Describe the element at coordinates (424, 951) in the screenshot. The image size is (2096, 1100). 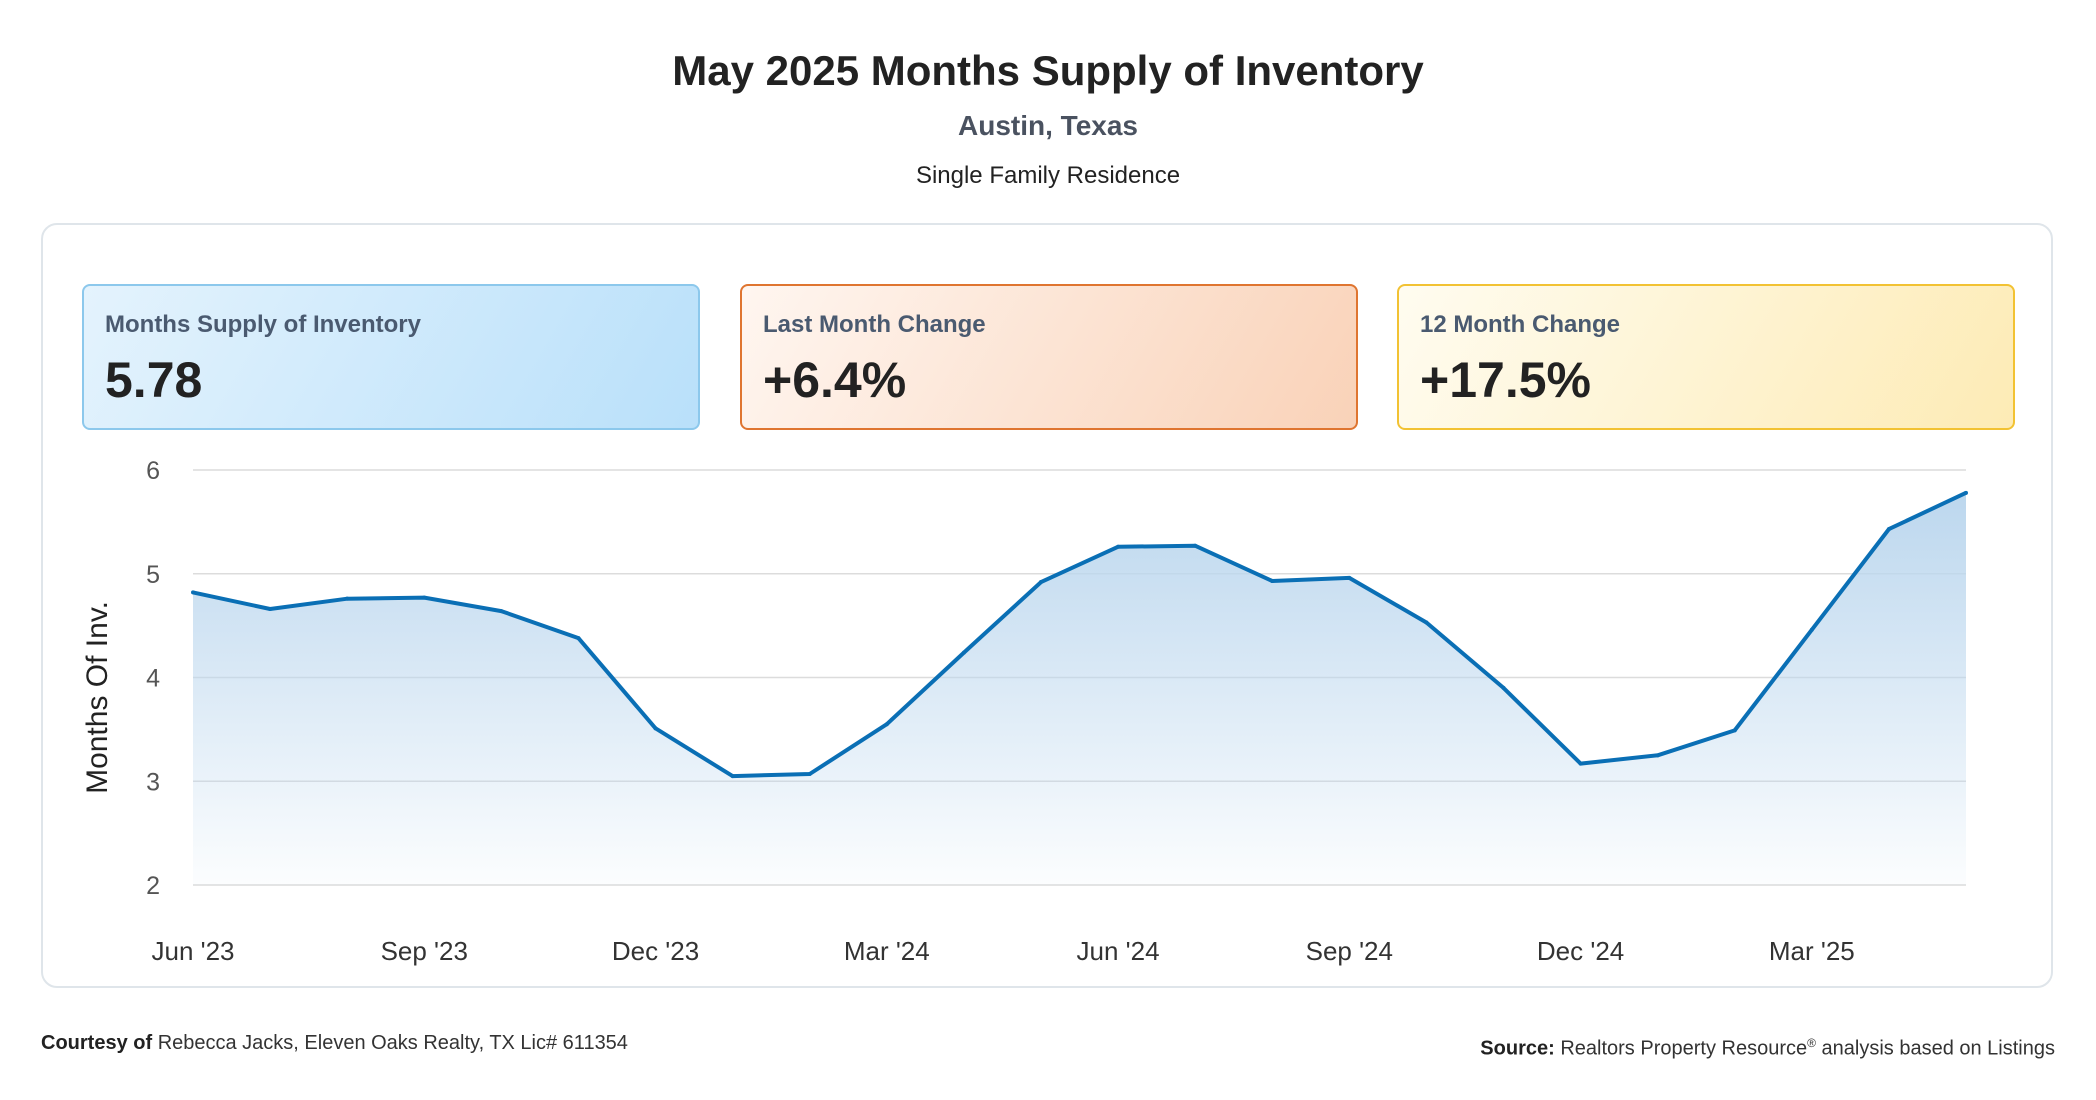
I see `x-tick-label: Sep '23` at that location.